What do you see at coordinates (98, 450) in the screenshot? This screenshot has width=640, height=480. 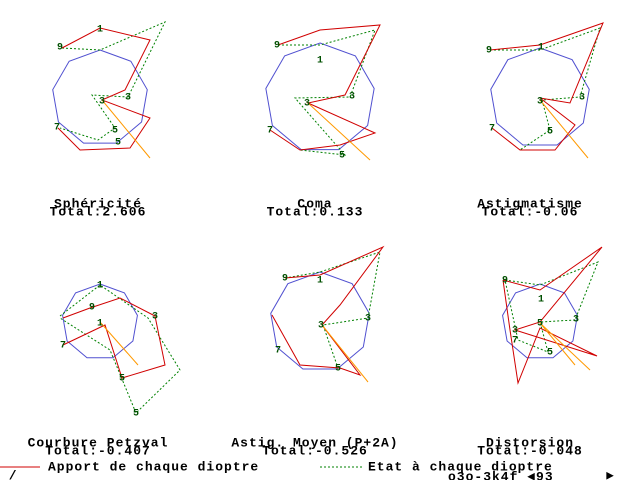 I see `panel-total: Total:-0.407` at bounding box center [98, 450].